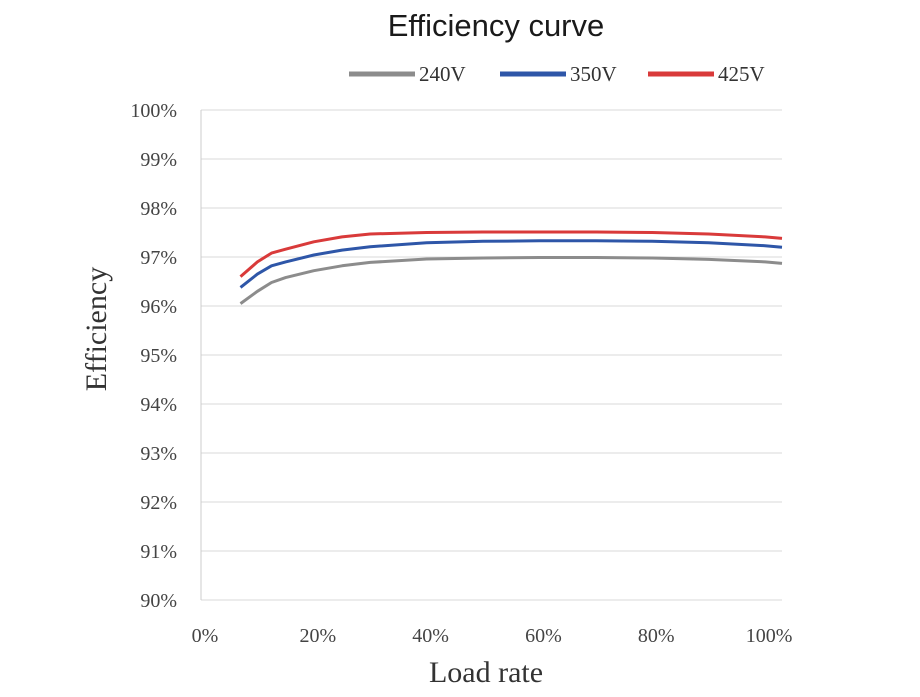 This screenshot has height=697, width=920. I want to click on x-axis-ticks: 0% 20% 40% 60% 80% 100%, so click(492, 636).